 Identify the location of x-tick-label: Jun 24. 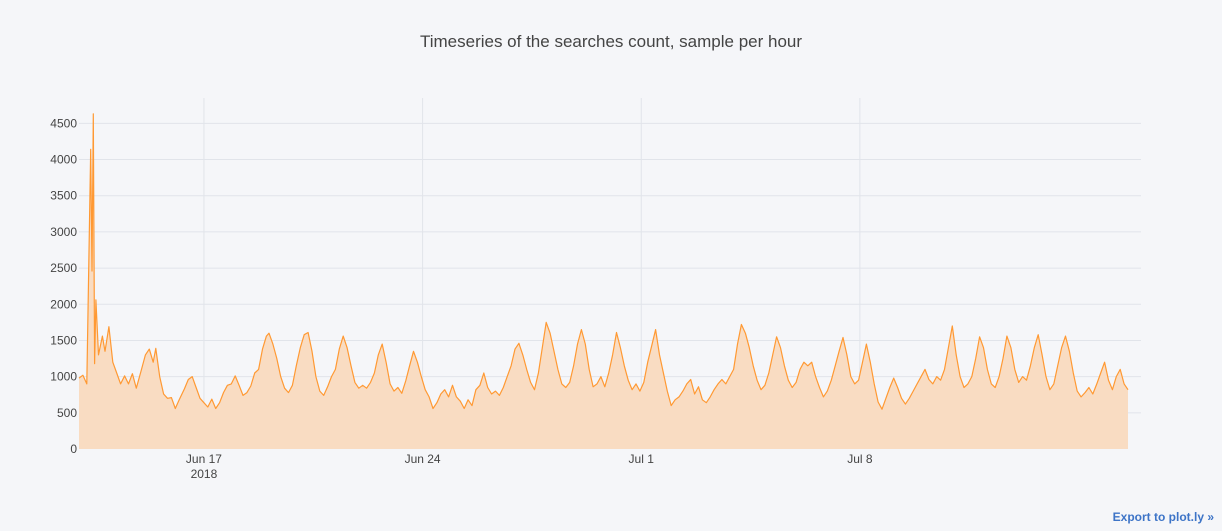
(423, 459).